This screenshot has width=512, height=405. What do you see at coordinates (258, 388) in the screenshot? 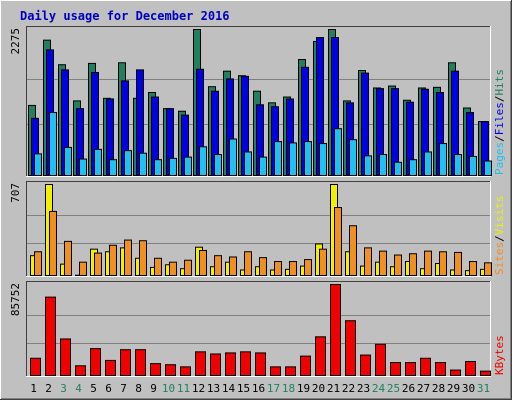
I see `x-tick-day-16: 16` at bounding box center [258, 388].